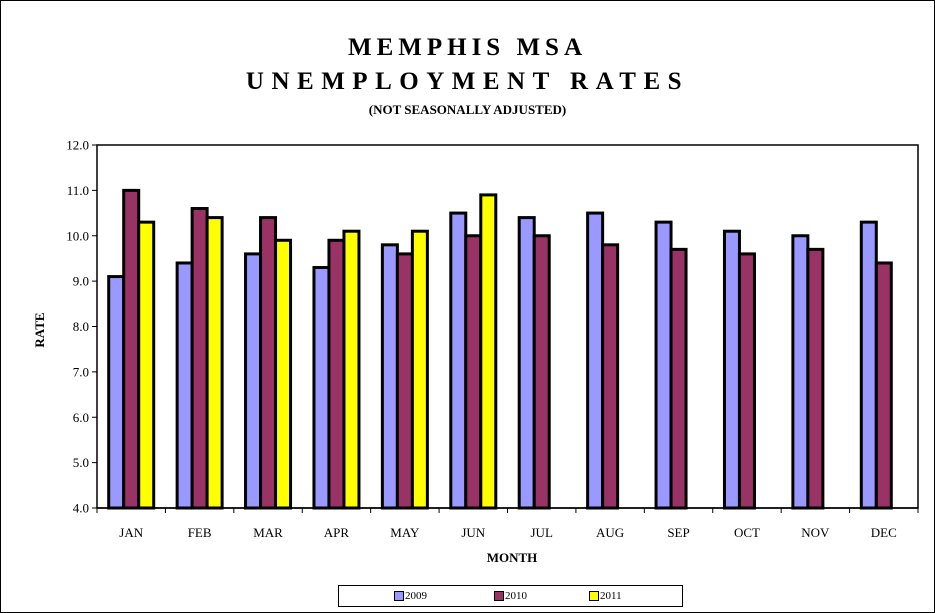  What do you see at coordinates (516, 596) in the screenshot?
I see `legend-label: 2010` at bounding box center [516, 596].